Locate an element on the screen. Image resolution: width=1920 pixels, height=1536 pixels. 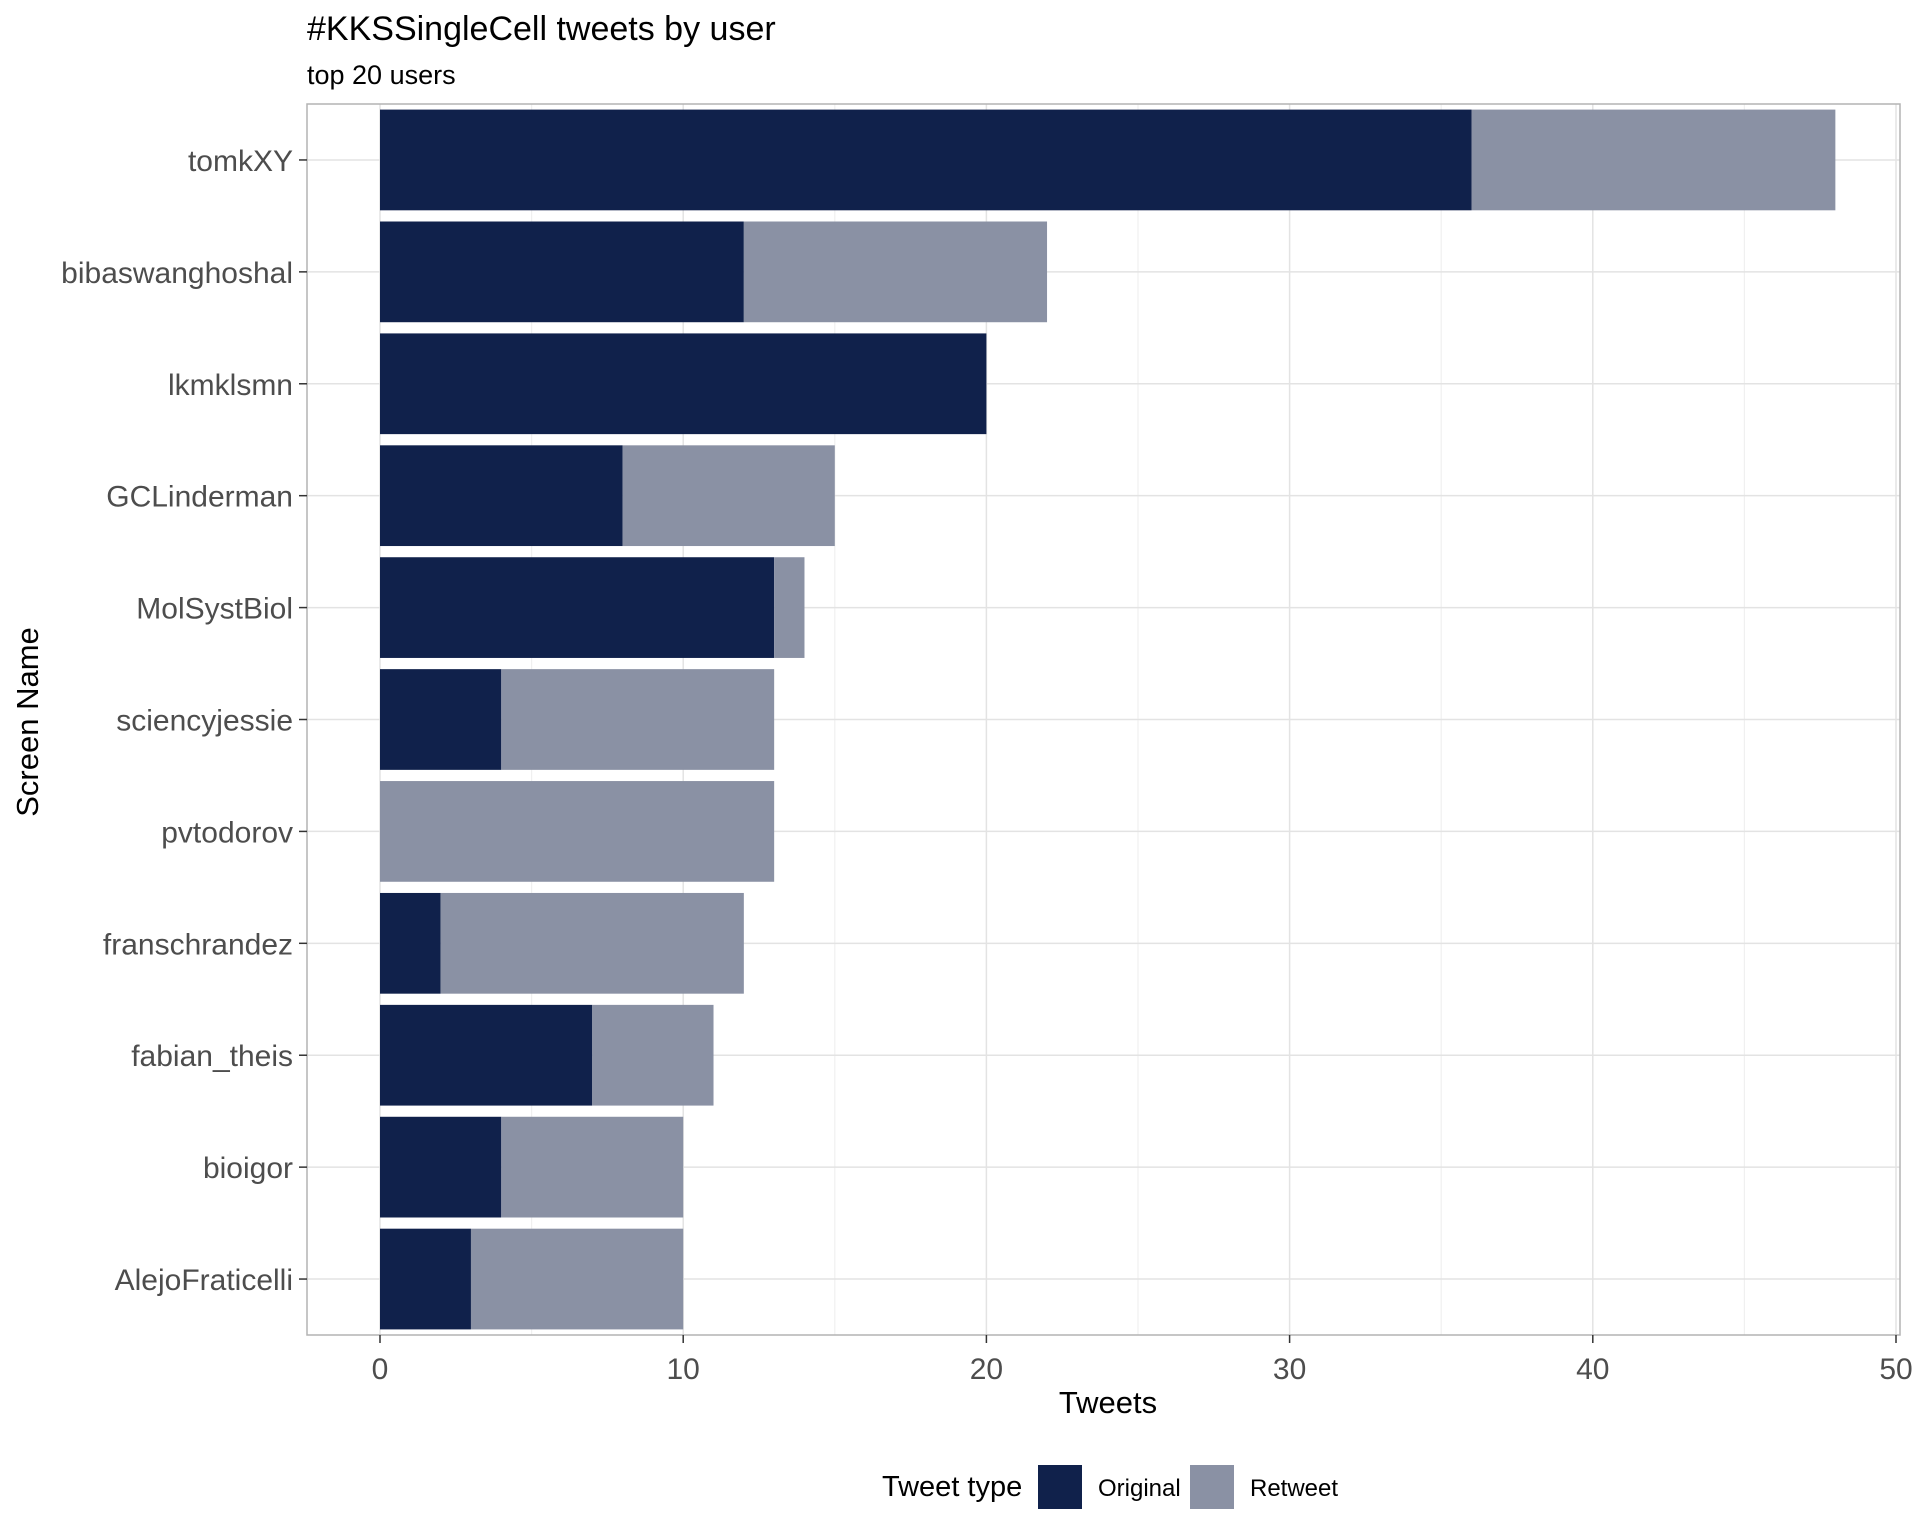
y-tick-label: pvtodorov is located at coordinates (227, 832).